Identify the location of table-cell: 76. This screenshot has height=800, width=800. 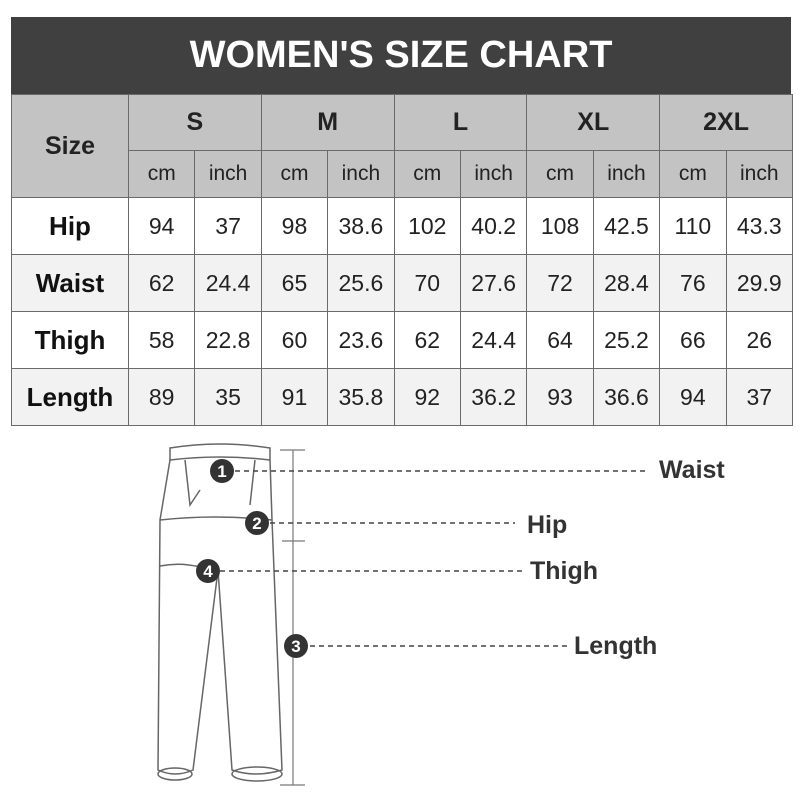
(693, 283).